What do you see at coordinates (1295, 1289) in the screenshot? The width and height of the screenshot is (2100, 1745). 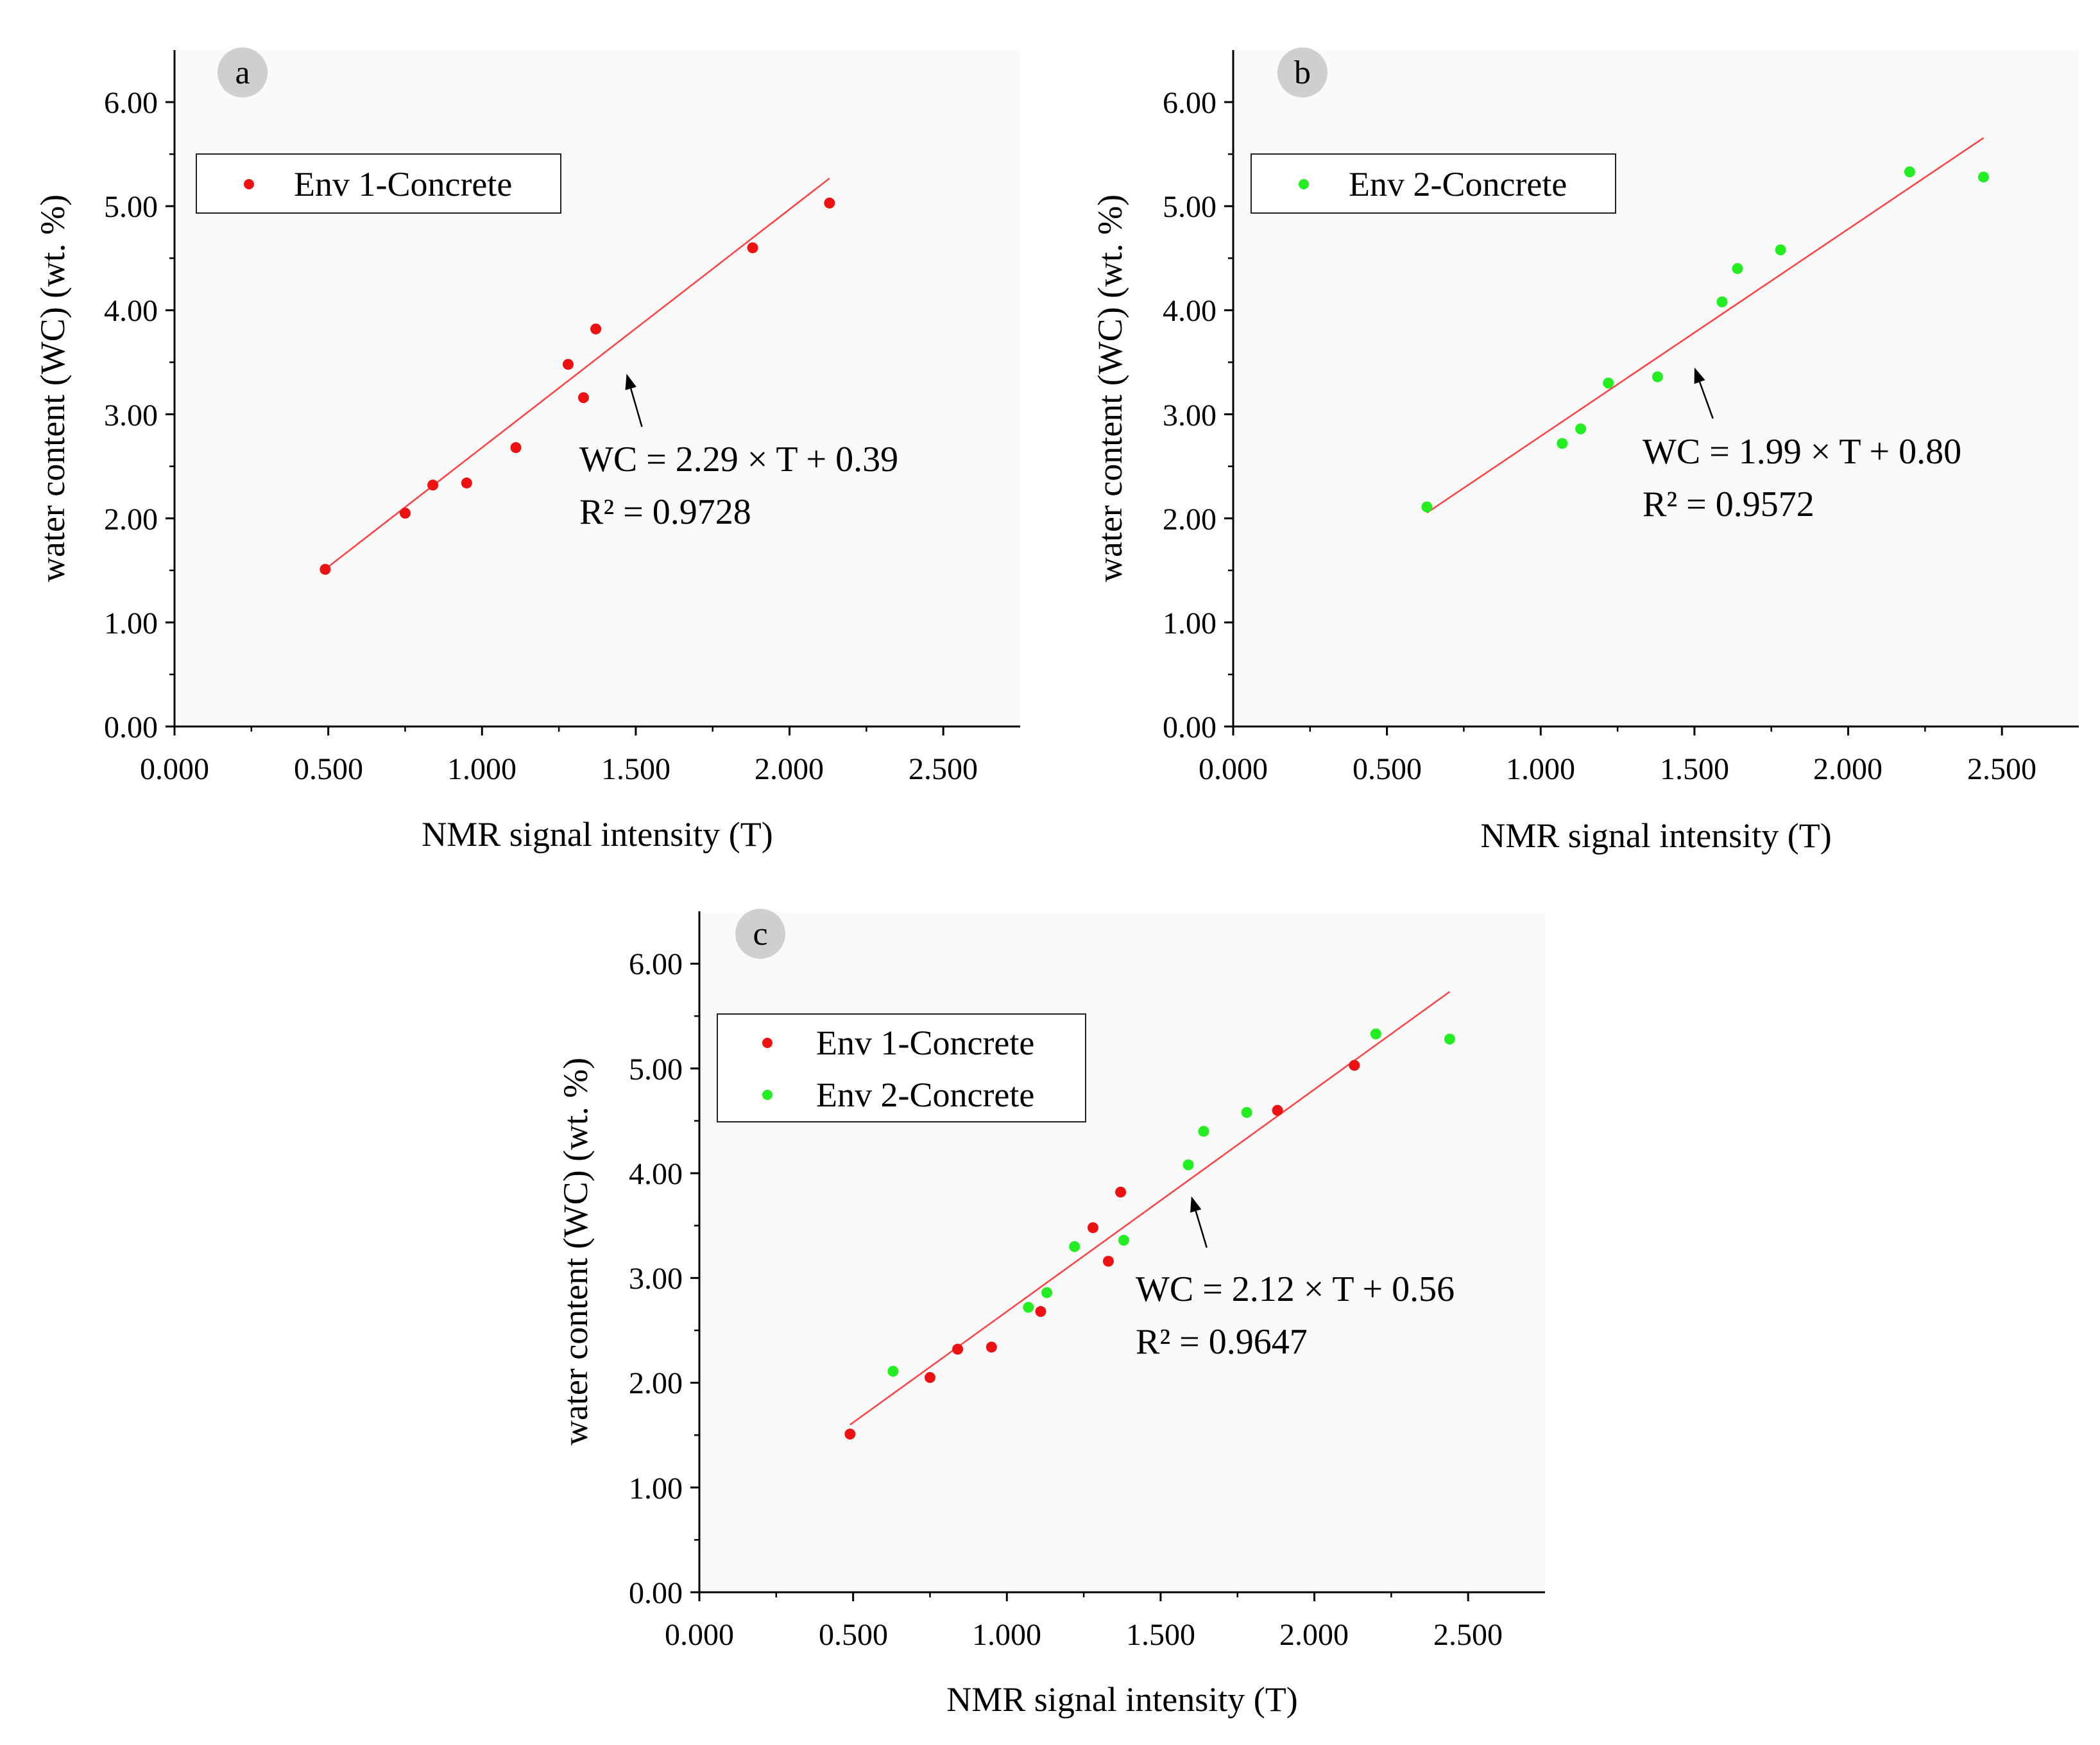 I see `fit-equation: WC = 2.12 × T + 0.56` at bounding box center [1295, 1289].